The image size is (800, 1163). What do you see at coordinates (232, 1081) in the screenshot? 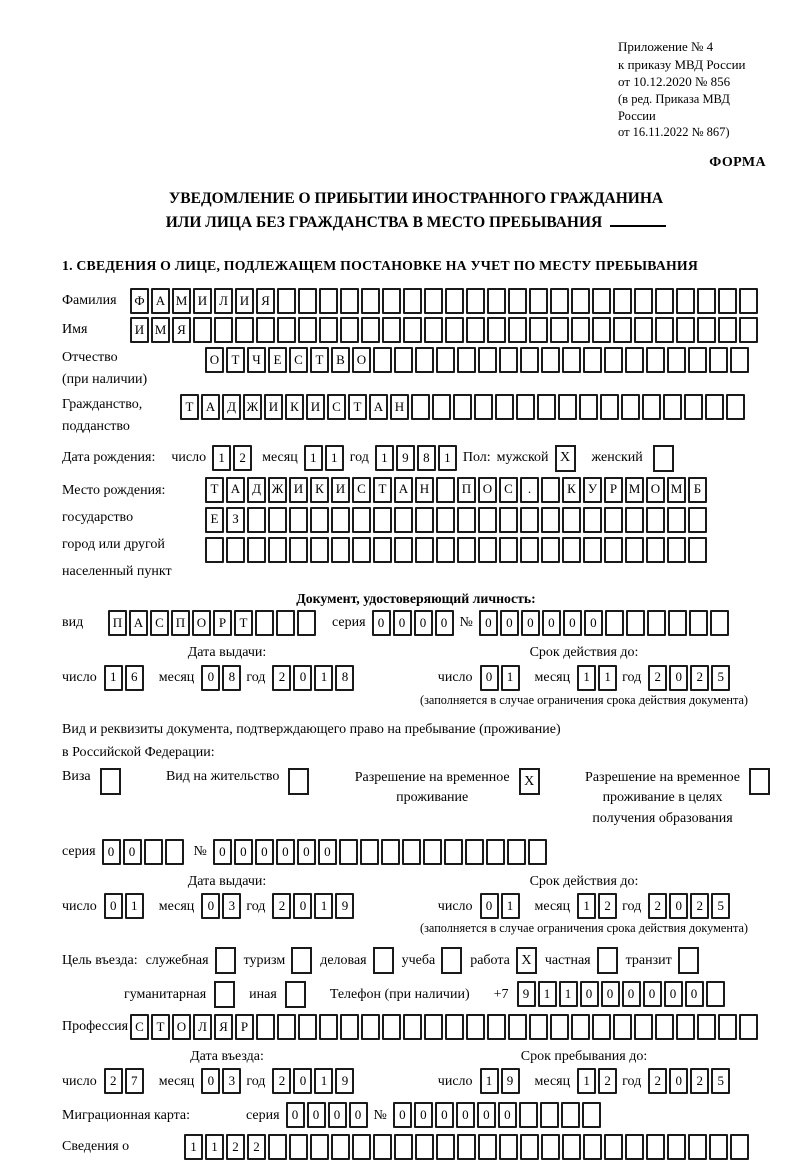
I see `char-cell: 3` at bounding box center [232, 1081].